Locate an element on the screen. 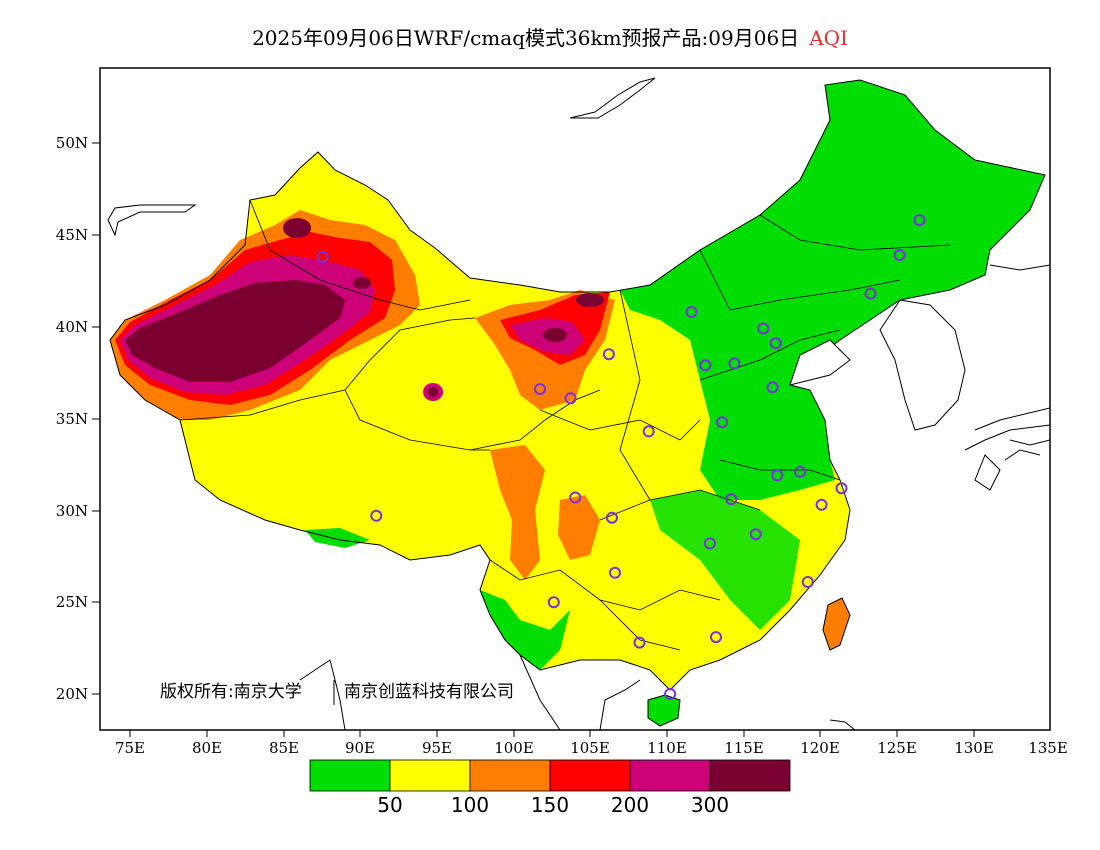 This screenshot has height=850, width=1100. lon-tick-110e: 110E is located at coordinates (667, 748).